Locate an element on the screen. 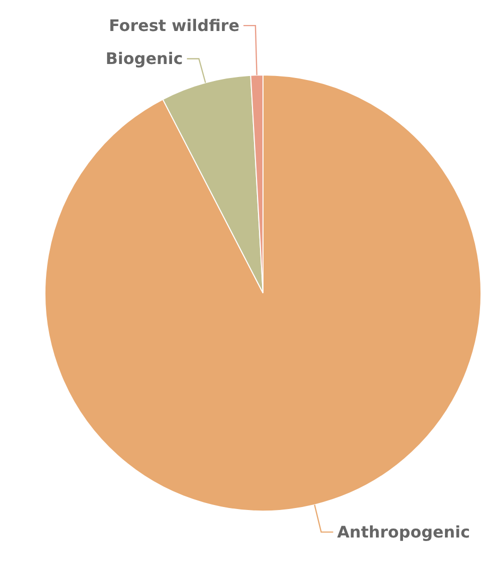 This screenshot has height=569, width=503. slice-label: Biogenic is located at coordinates (144, 58).